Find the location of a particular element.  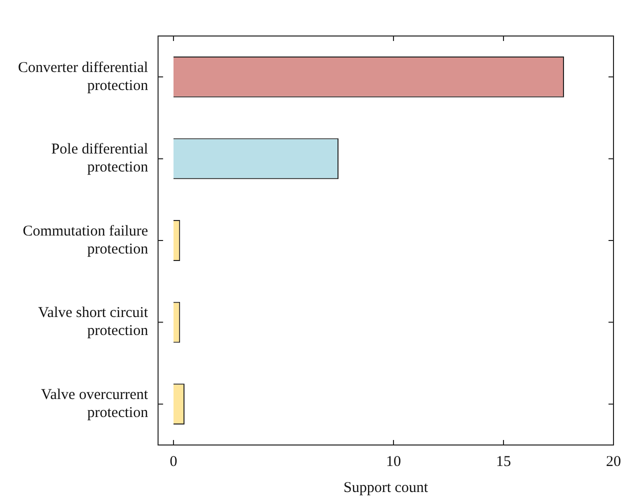

y-tick-label: Valve overcurrent protection is located at coordinates (95, 404).